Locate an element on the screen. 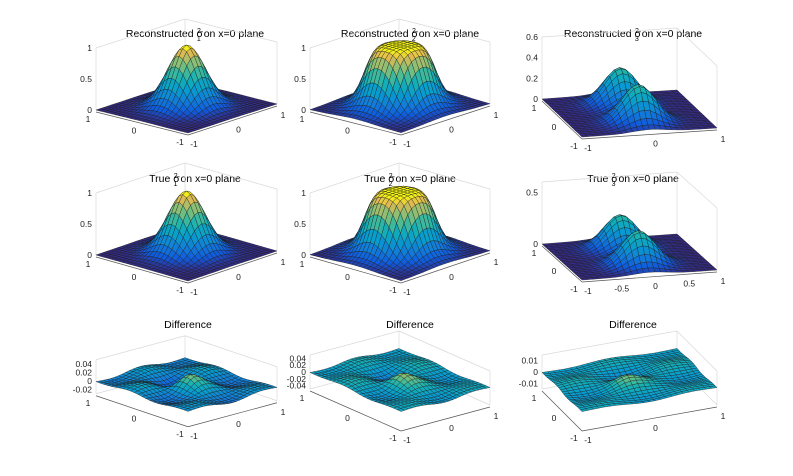  panel-title-9: Difference is located at coordinates (633, 325).